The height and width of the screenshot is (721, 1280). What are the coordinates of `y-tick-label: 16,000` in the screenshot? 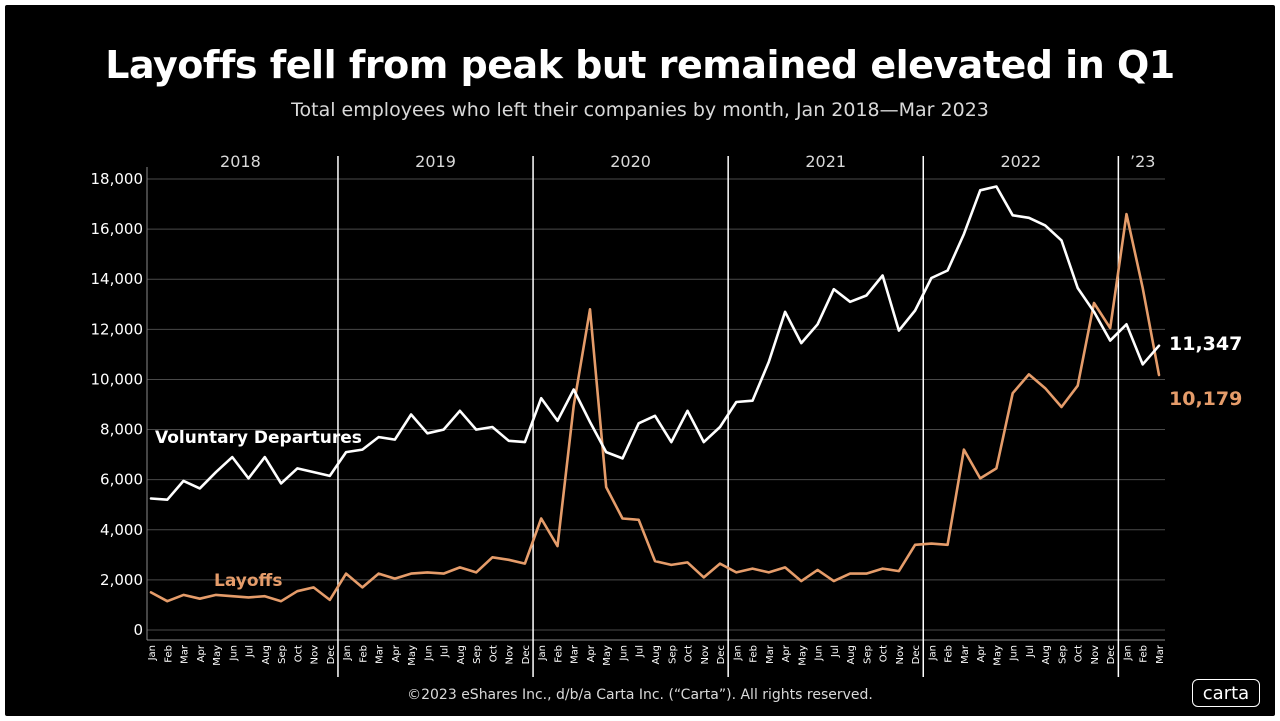 It's located at (117, 229).